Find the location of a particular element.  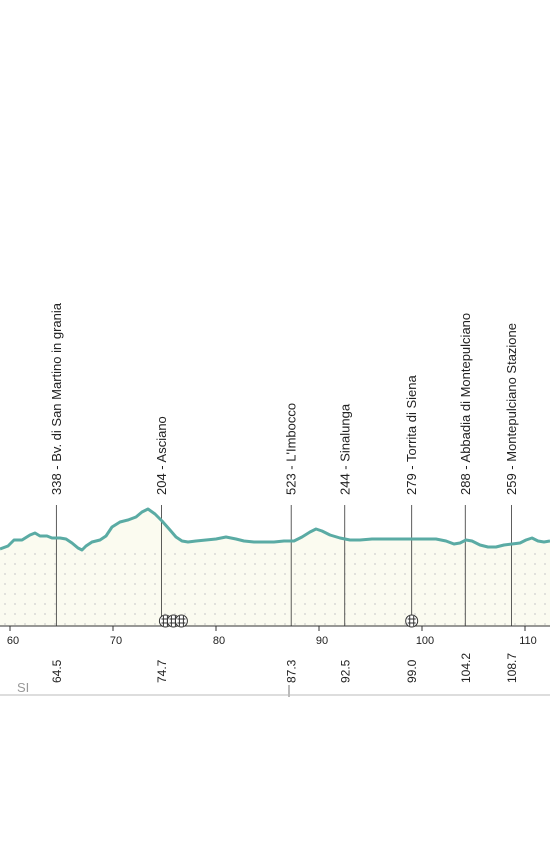

landmark-km: 87.3 is located at coordinates (292, 671).